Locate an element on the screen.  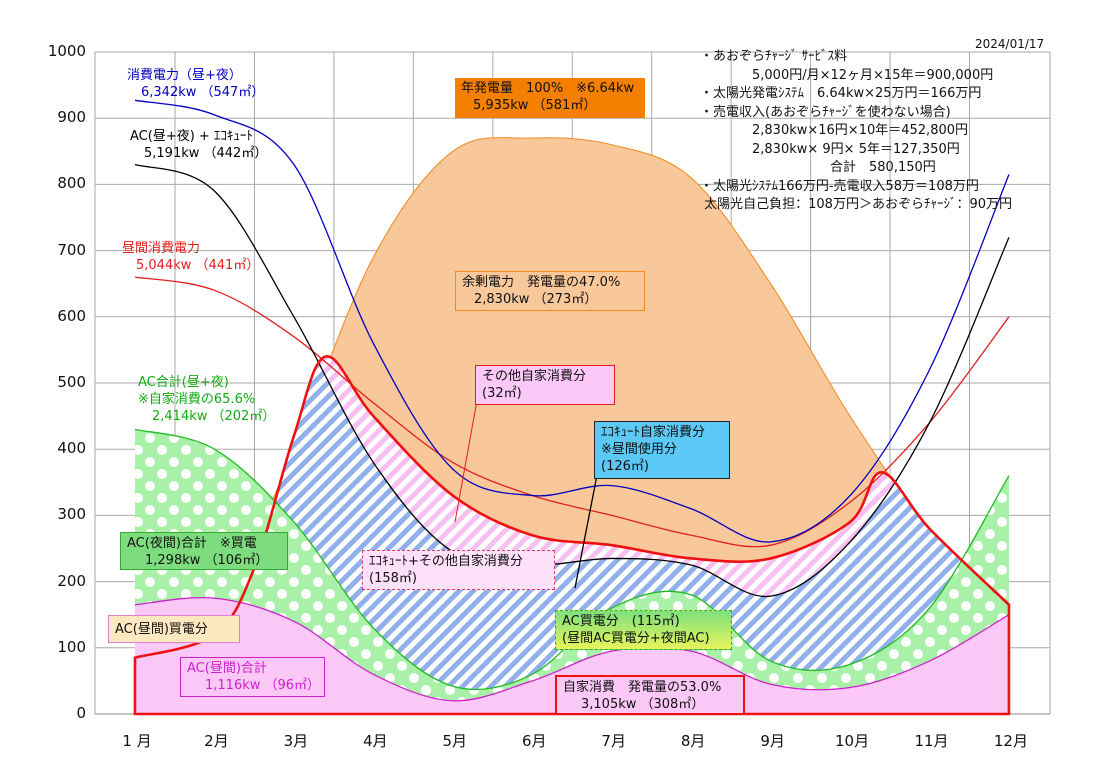
box-acDayBuy: AC(昼間)買電分 is located at coordinates (174, 629).